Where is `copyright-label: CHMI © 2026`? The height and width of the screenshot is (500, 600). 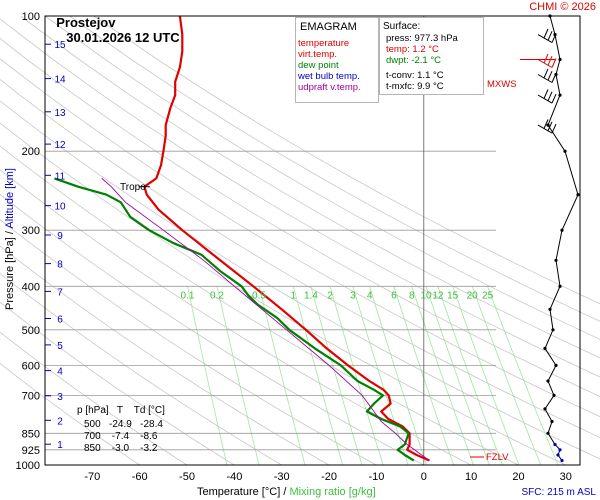
copyright-label: CHMI © 2026 is located at coordinates (562, 7).